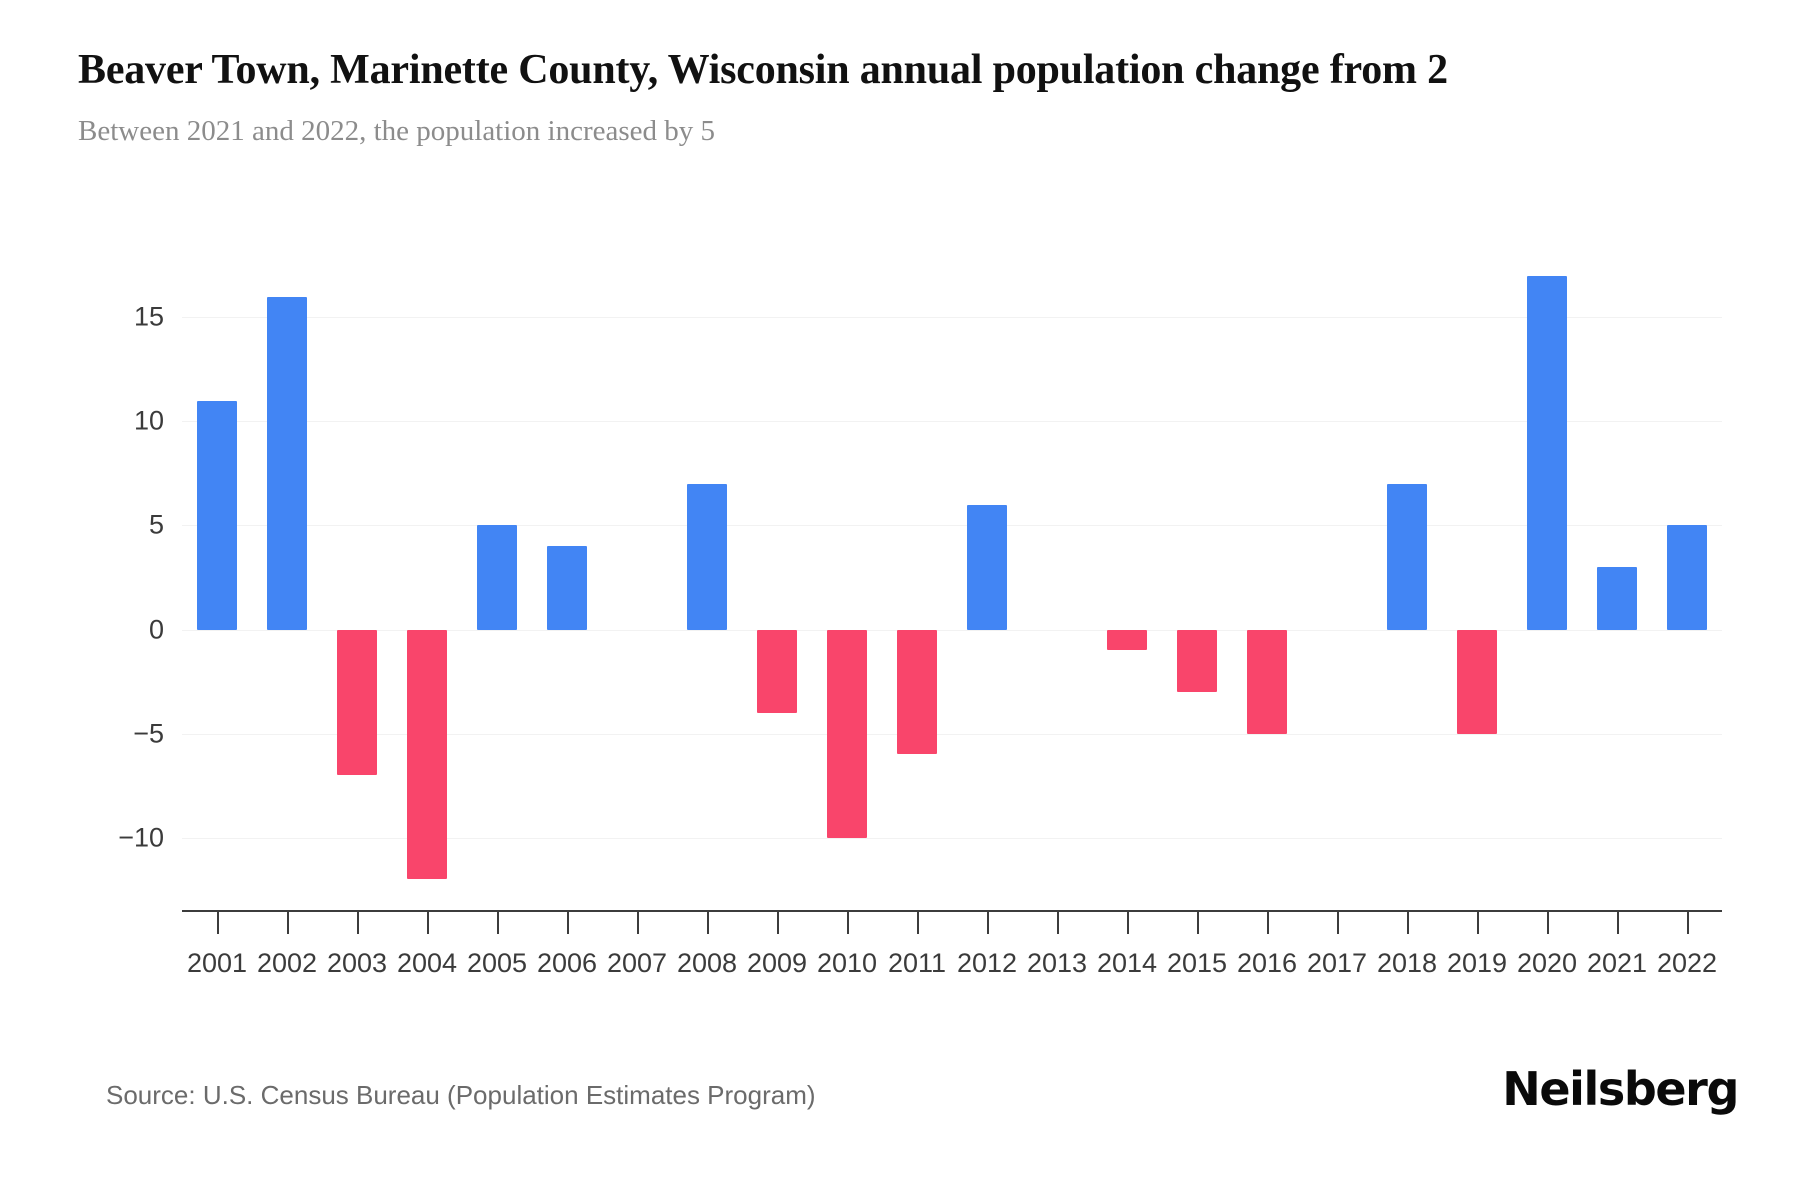  What do you see at coordinates (1267, 963) in the screenshot?
I see `x-axis-tick-label-2016: 2016` at bounding box center [1267, 963].